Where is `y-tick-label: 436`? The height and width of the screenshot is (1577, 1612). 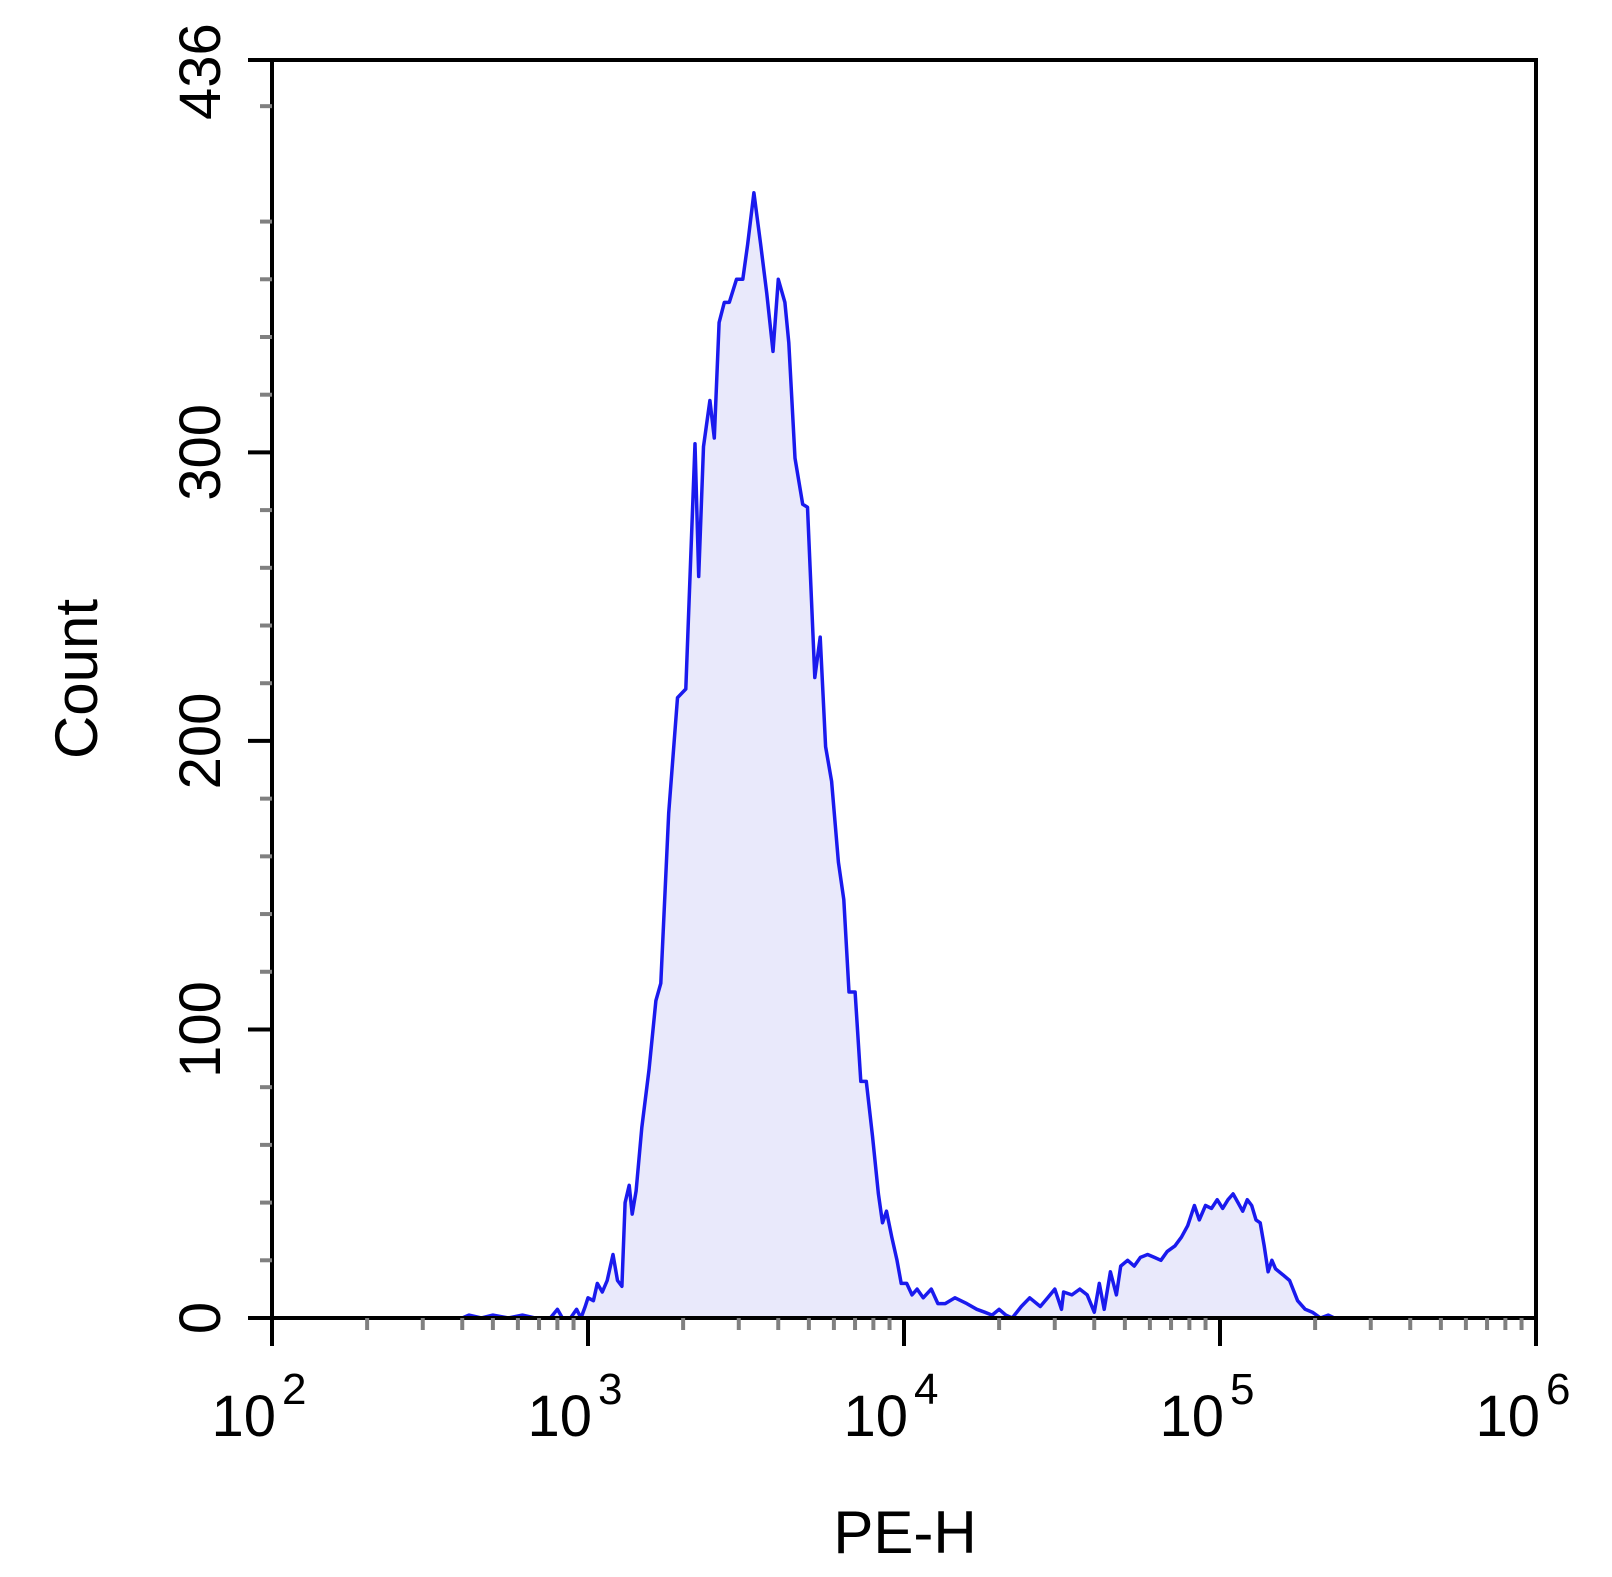 y-tick-label: 436 is located at coordinates (200, 71).